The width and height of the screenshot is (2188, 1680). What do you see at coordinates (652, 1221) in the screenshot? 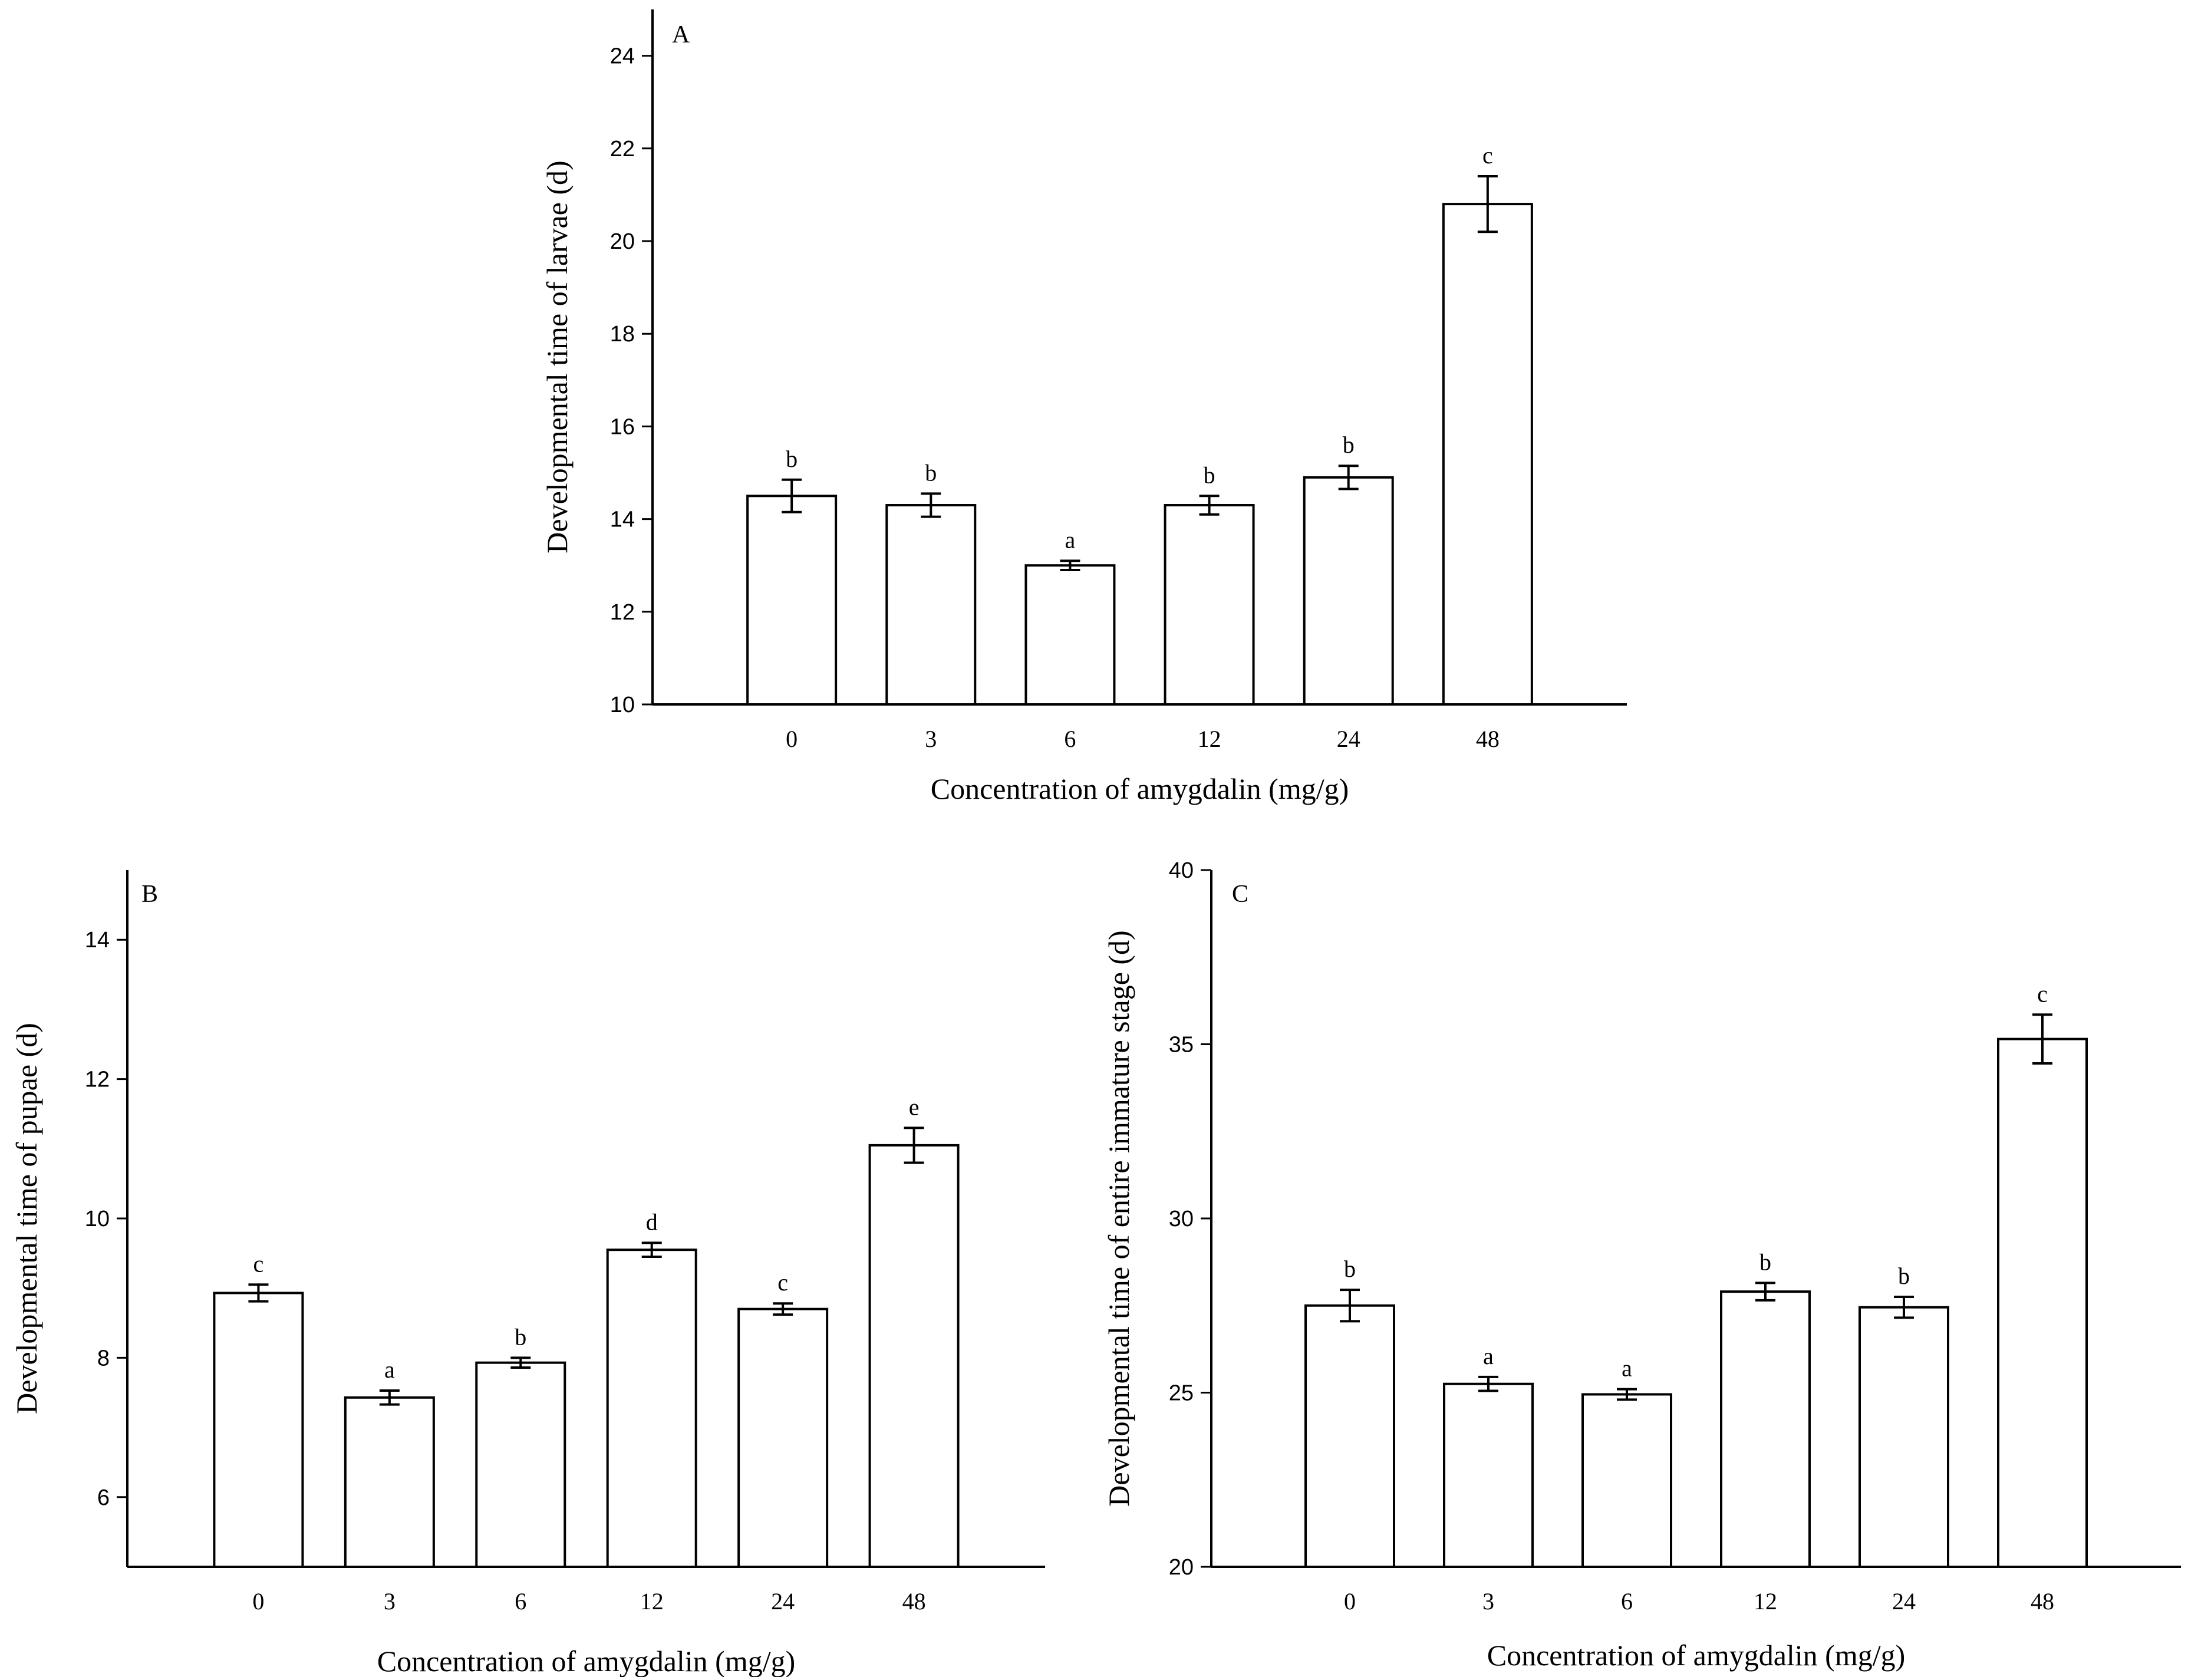
I see `significance-letter: d` at bounding box center [652, 1221].